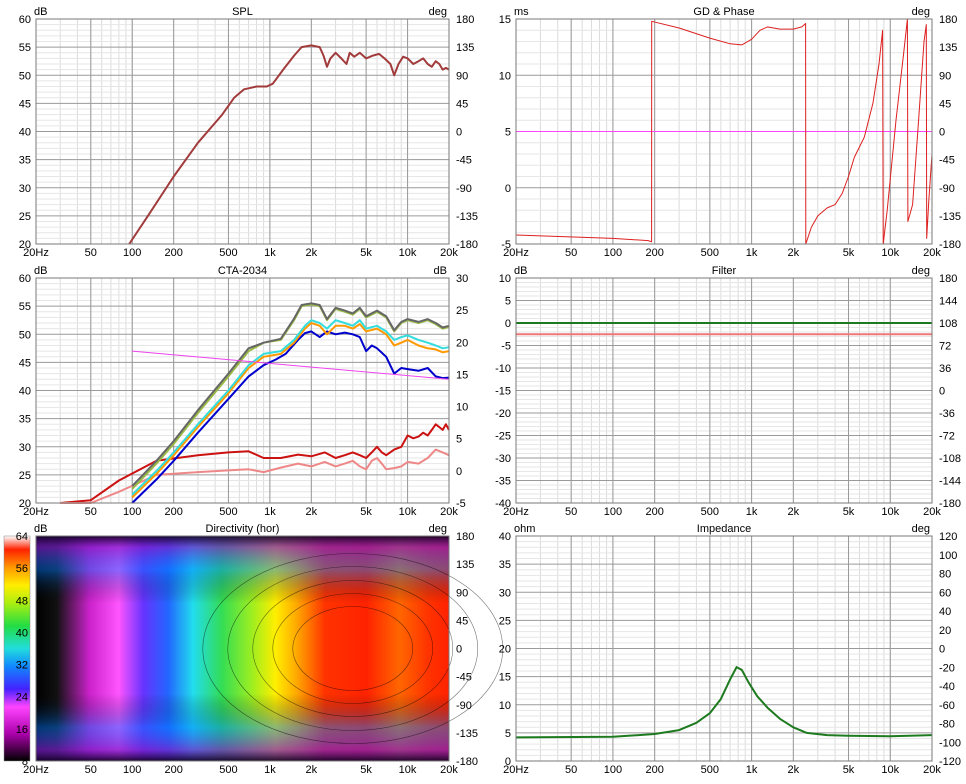 This screenshot has width=966, height=784. Describe the element at coordinates (242, 271) in the screenshot. I see `chart-title: CTA-2034` at that location.